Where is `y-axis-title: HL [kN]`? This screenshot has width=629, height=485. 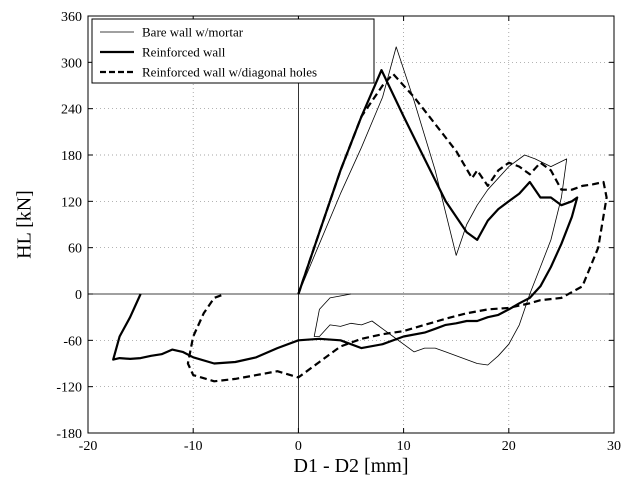 y-axis-title: HL [kN] is located at coordinates (25, 224).